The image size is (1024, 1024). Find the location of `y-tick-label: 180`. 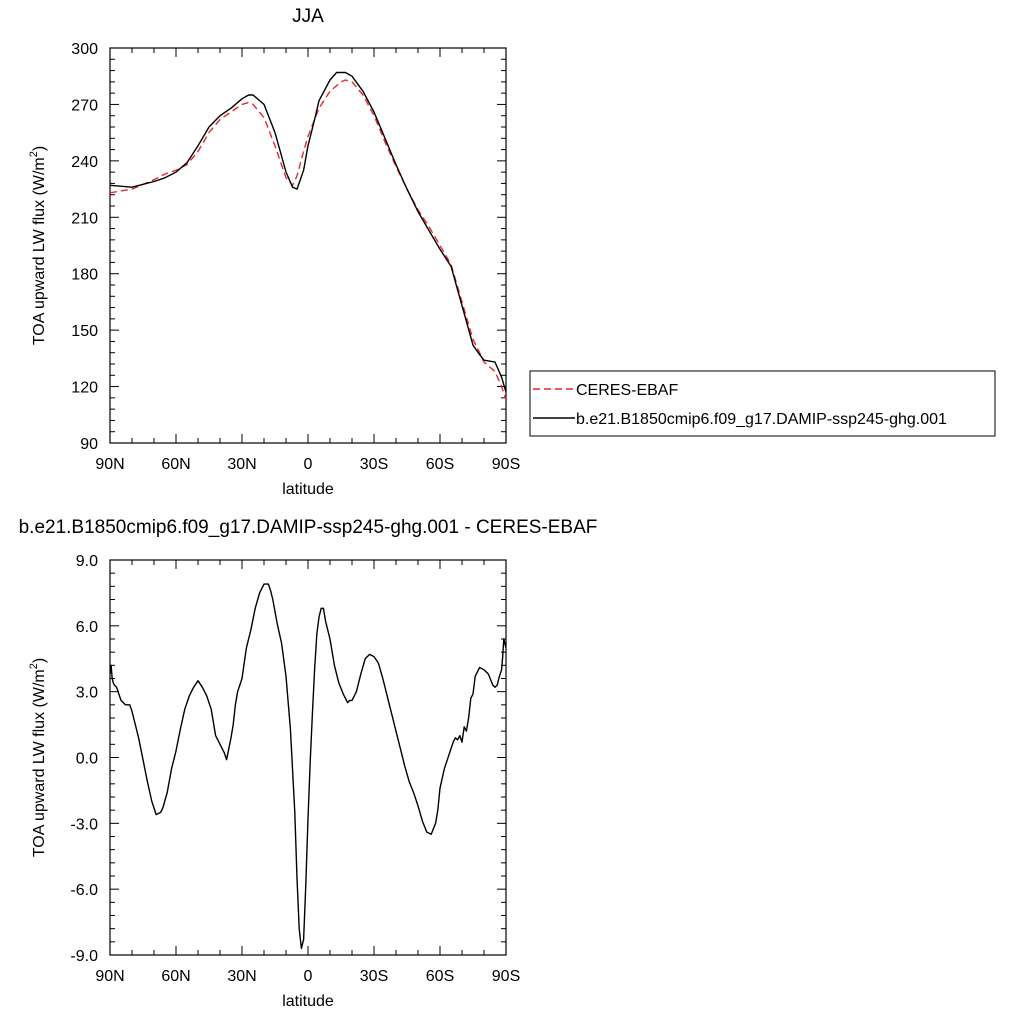

y-tick-label: 180 is located at coordinates (84, 275).